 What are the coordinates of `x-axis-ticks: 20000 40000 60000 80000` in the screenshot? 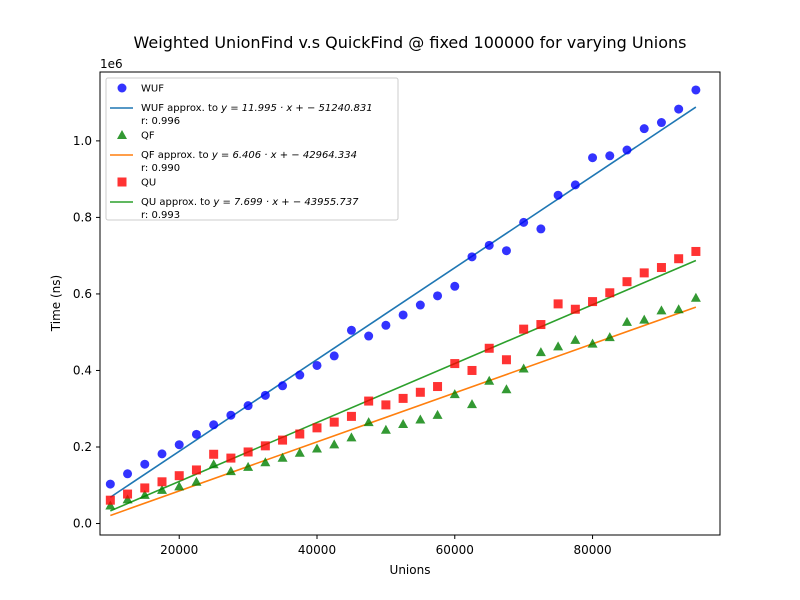 It's located at (386, 546).